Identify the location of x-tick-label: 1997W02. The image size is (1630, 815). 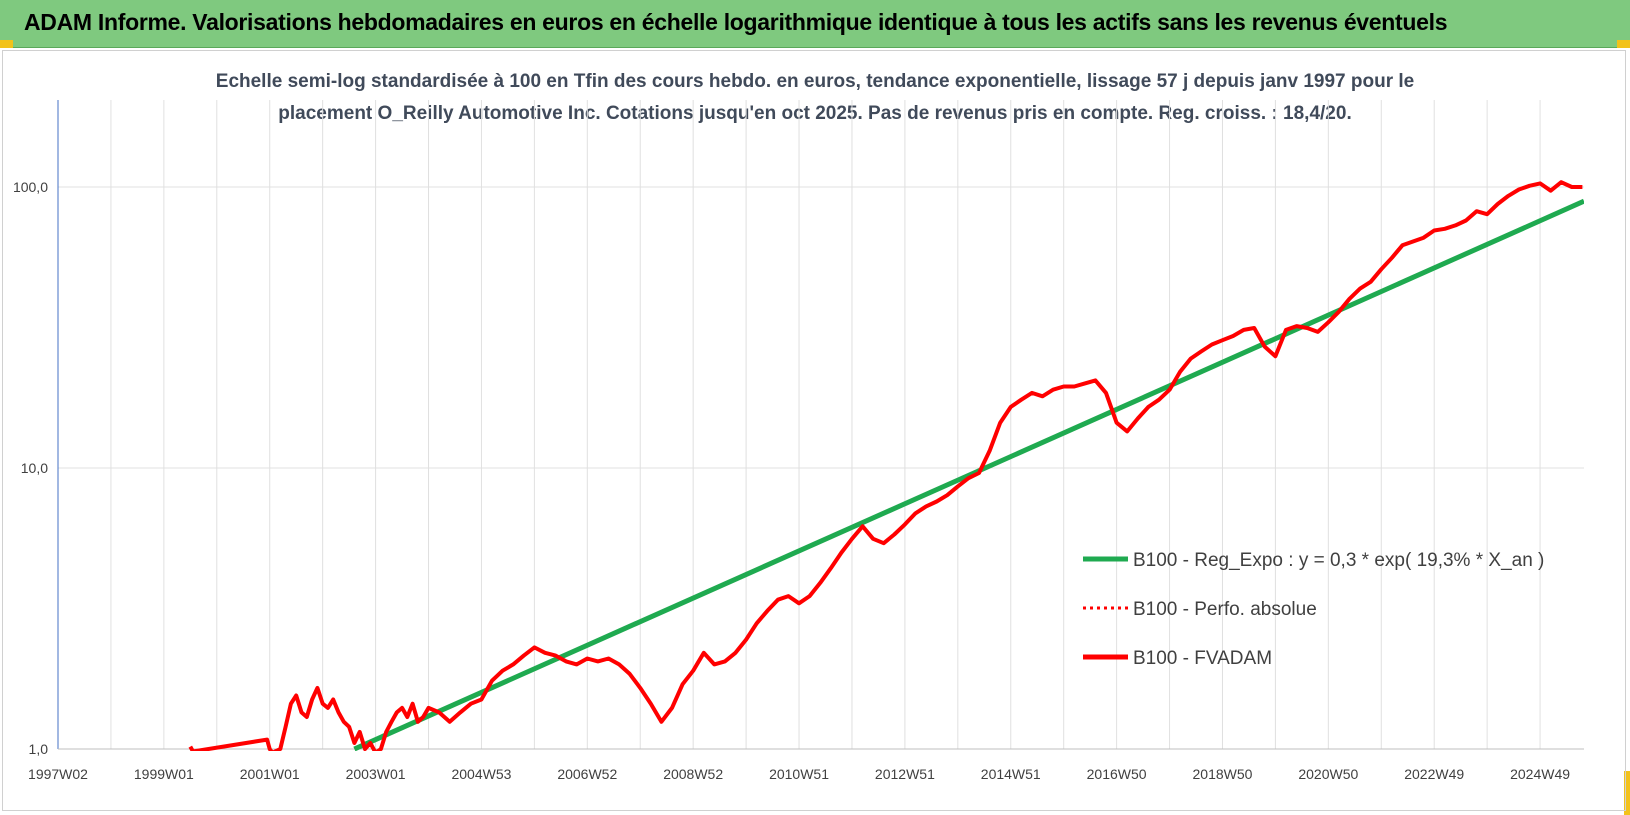
(58, 774).